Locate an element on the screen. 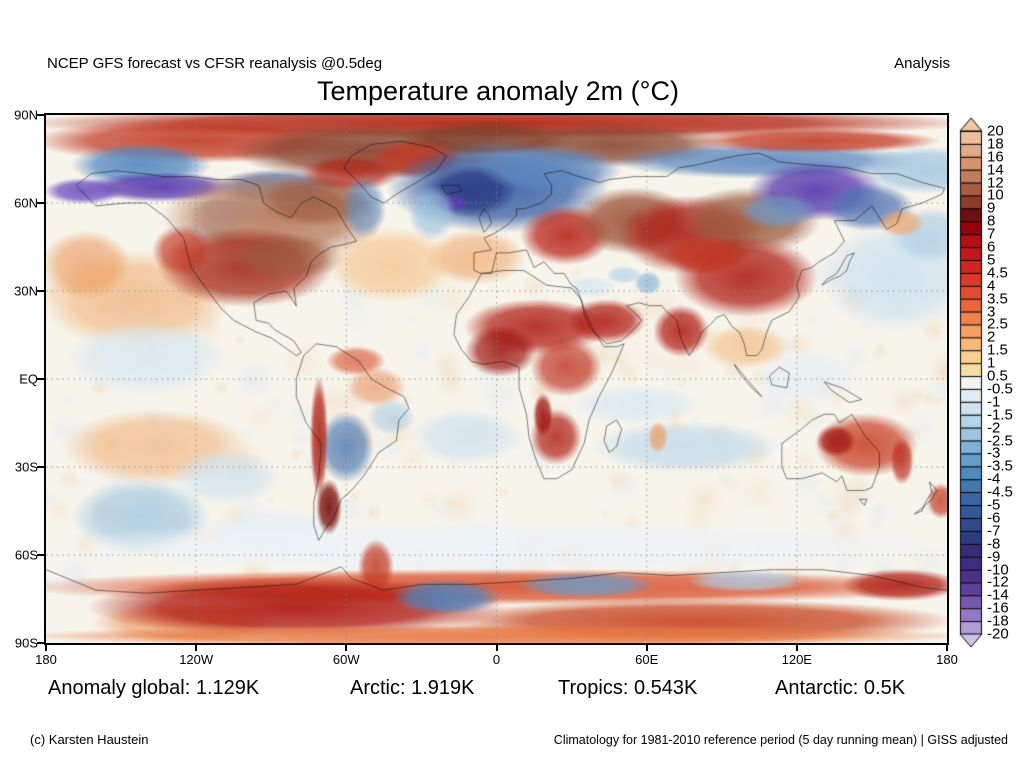 The image size is (1024, 768). colorbar-label: -6 is located at coordinates (994, 518).